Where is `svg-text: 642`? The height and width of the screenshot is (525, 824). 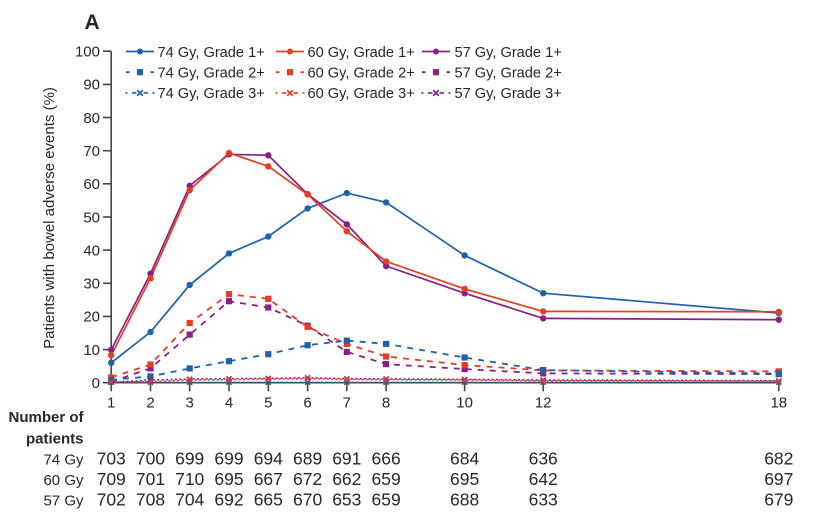 svg-text: 642 is located at coordinates (543, 479).